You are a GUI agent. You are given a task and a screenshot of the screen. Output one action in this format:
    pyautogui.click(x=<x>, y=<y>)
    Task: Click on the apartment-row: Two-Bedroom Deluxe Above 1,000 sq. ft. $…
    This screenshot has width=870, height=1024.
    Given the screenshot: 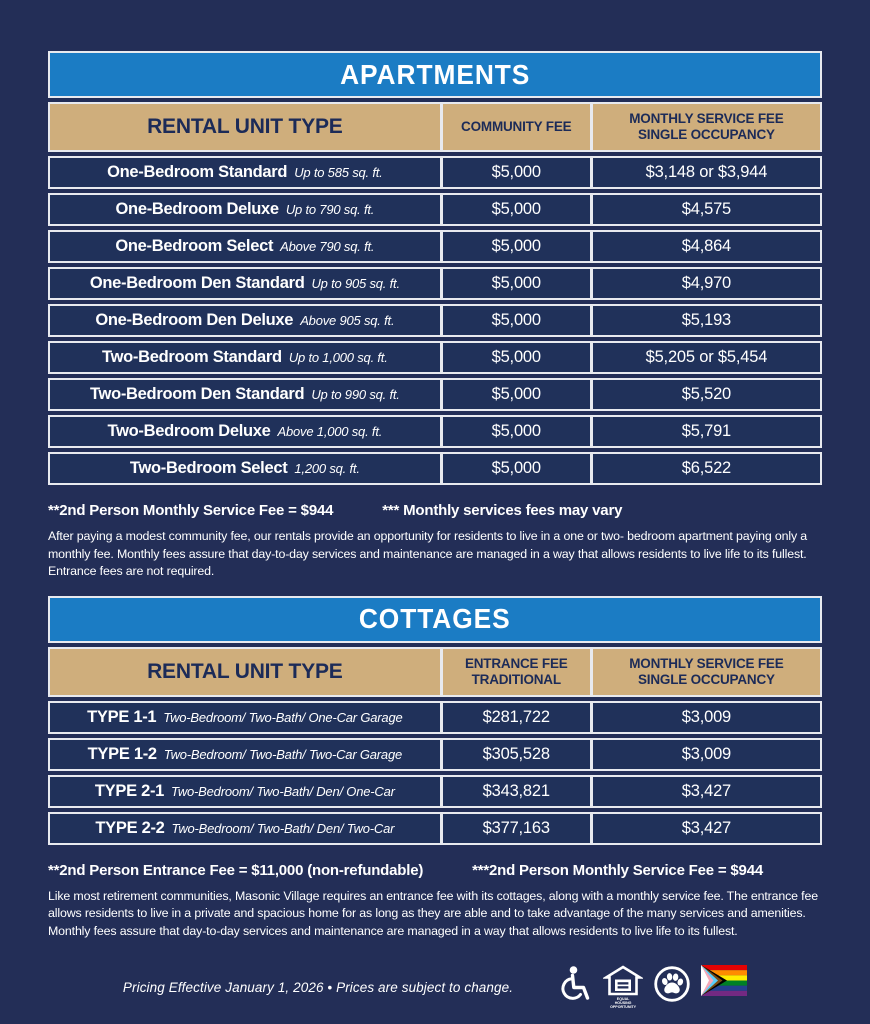 What is the action you would take?
    pyautogui.click(x=435, y=431)
    